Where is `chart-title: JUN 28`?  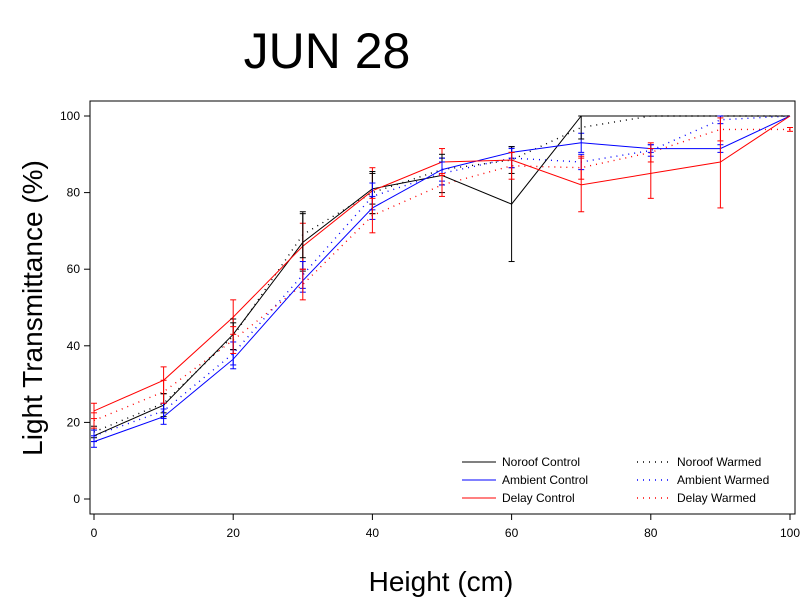
chart-title: JUN 28 is located at coordinates (327, 51).